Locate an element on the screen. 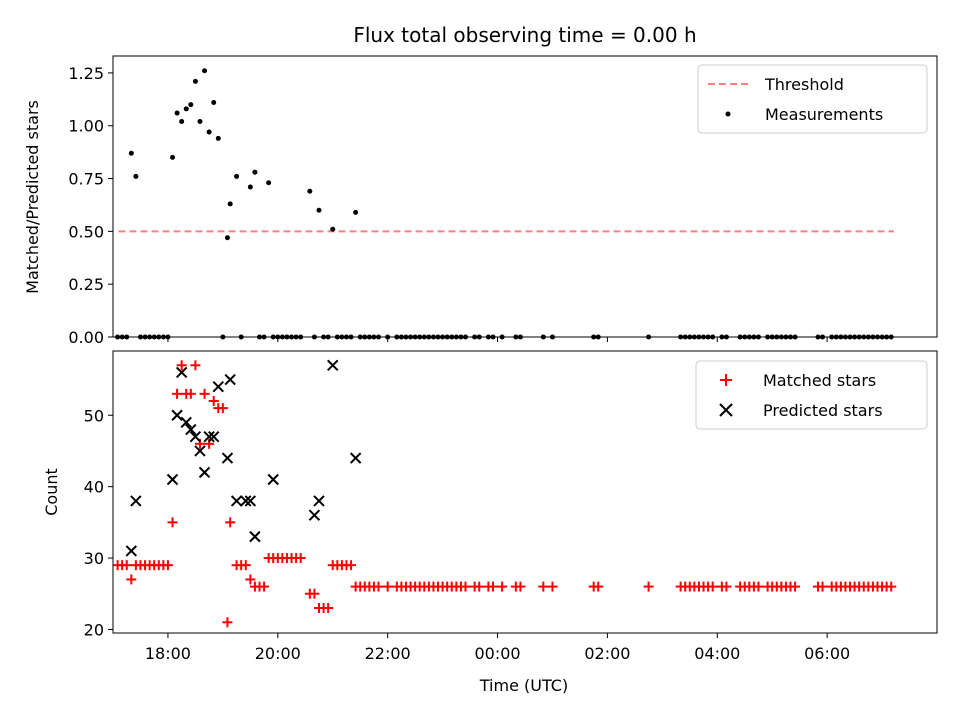 Image resolution: width=960 pixels, height=720 pixels. legend-measurements-swatch is located at coordinates (728, 114).